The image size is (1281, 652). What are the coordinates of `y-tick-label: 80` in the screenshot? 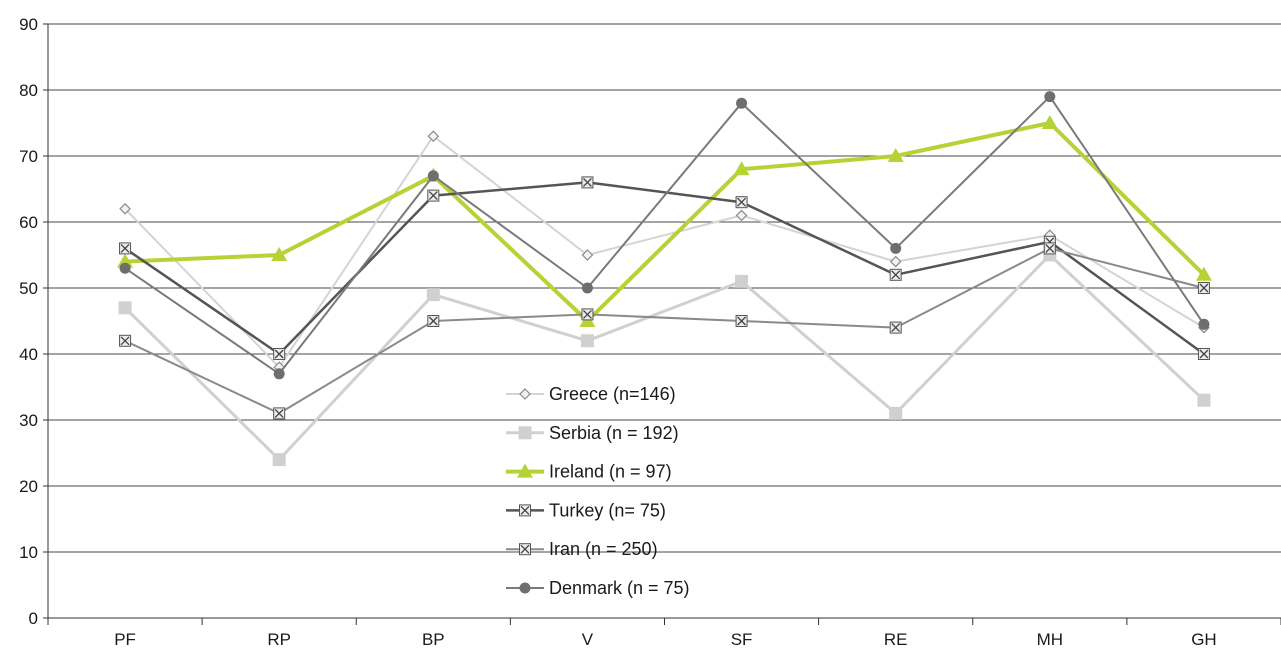 It's located at (28, 90).